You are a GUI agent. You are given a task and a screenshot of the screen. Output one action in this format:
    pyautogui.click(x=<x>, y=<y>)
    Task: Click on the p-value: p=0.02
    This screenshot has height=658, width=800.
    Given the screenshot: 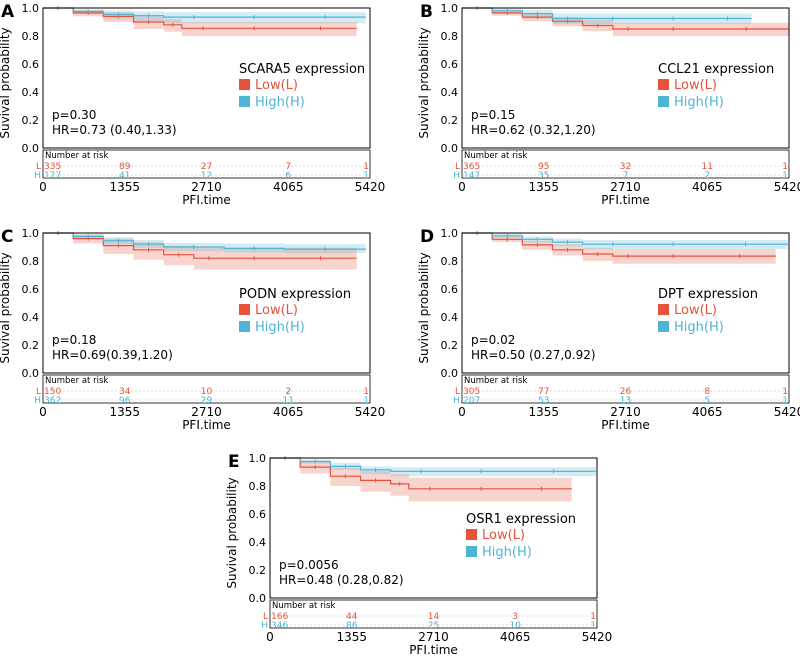 What is the action you would take?
    pyautogui.click(x=493, y=340)
    